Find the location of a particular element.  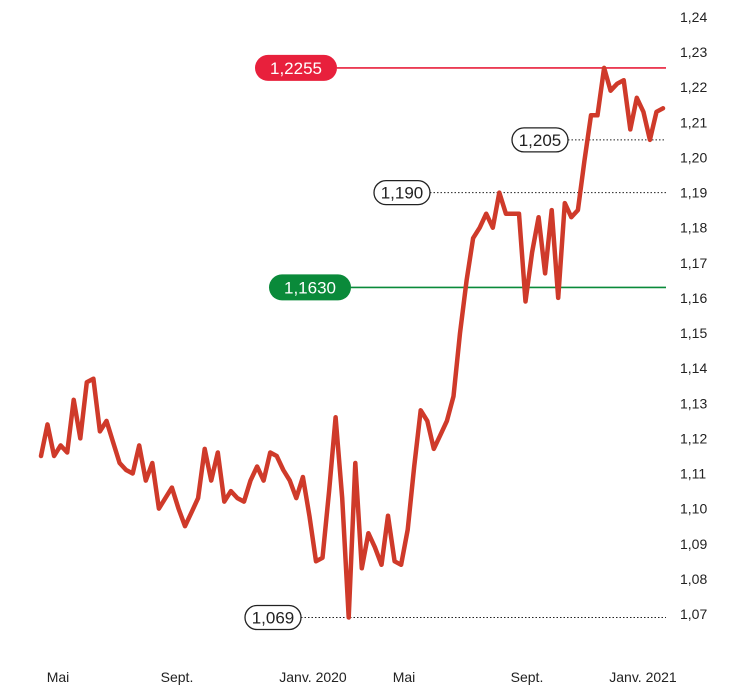

y-tick-label: 1,11 is located at coordinates (693, 474).